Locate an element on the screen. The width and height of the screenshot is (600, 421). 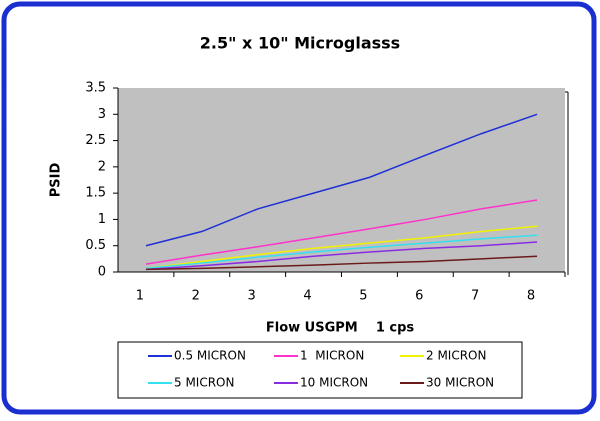
x-tick-label: 6 is located at coordinates (419, 296).